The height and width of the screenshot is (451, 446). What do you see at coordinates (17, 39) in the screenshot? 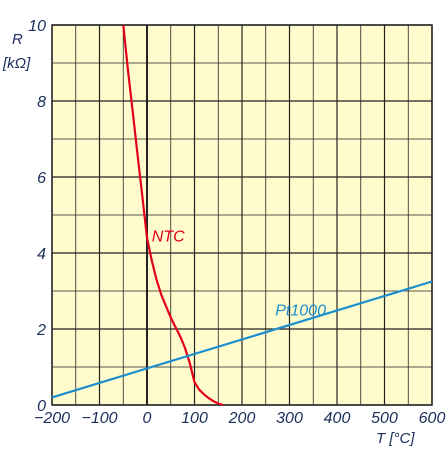
I see `y-axis-label-line1: R` at bounding box center [17, 39].